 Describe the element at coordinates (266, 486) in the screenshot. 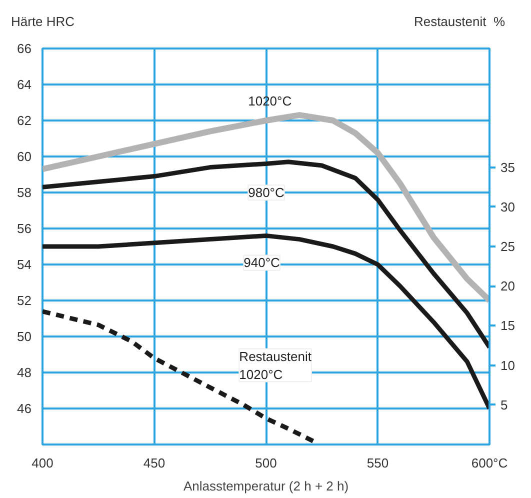

I see `x-axis-title: Anlasstemperatur (2 h + 2 h)` at that location.